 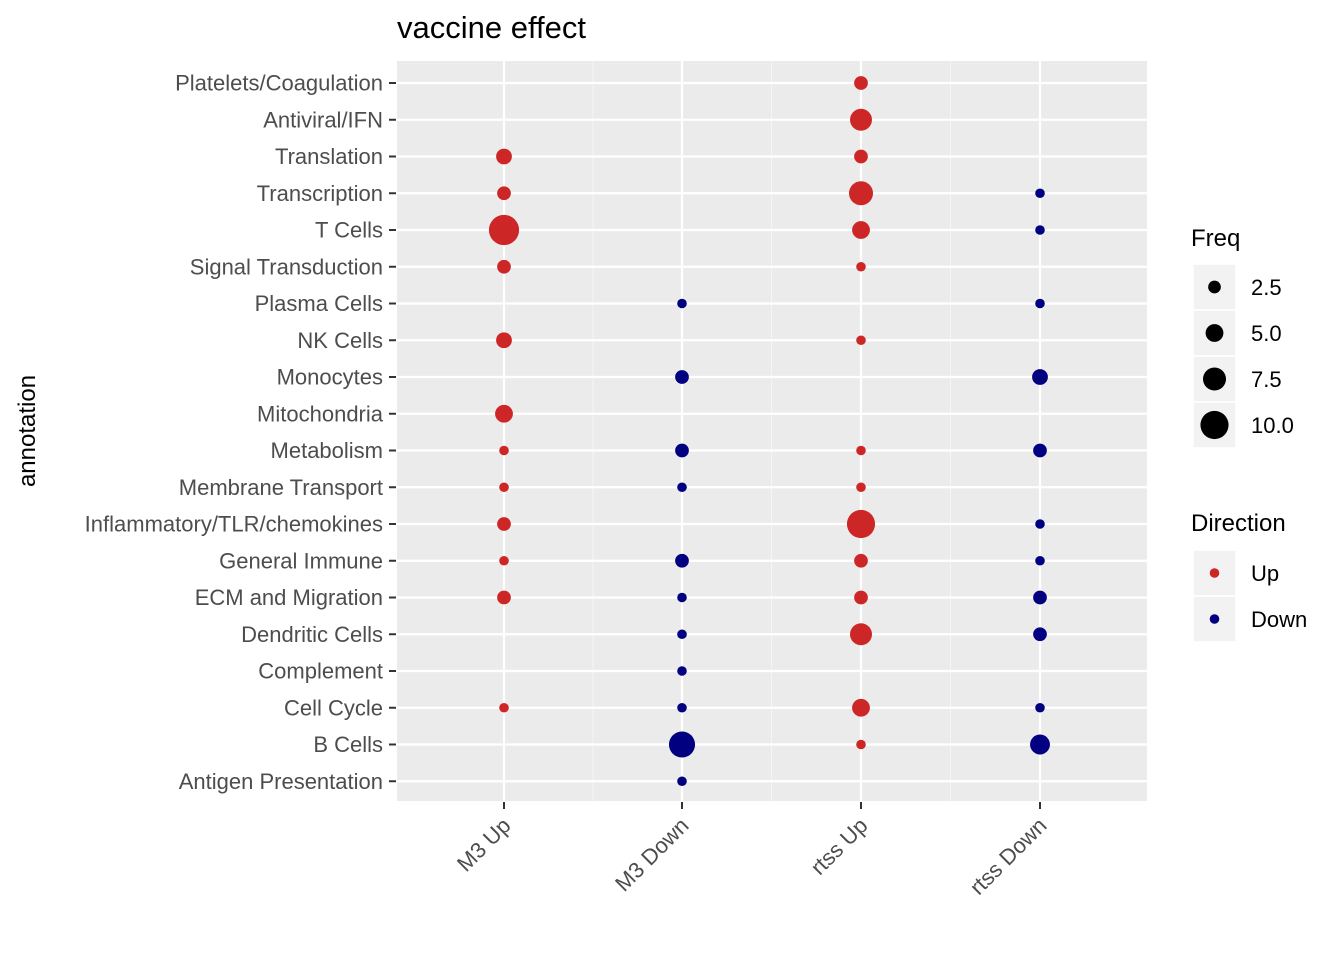 What do you see at coordinates (752, 851) in the screenshot?
I see `x-axis-ticks: M3 Up M3 Down rtss Up rtss Down` at bounding box center [752, 851].